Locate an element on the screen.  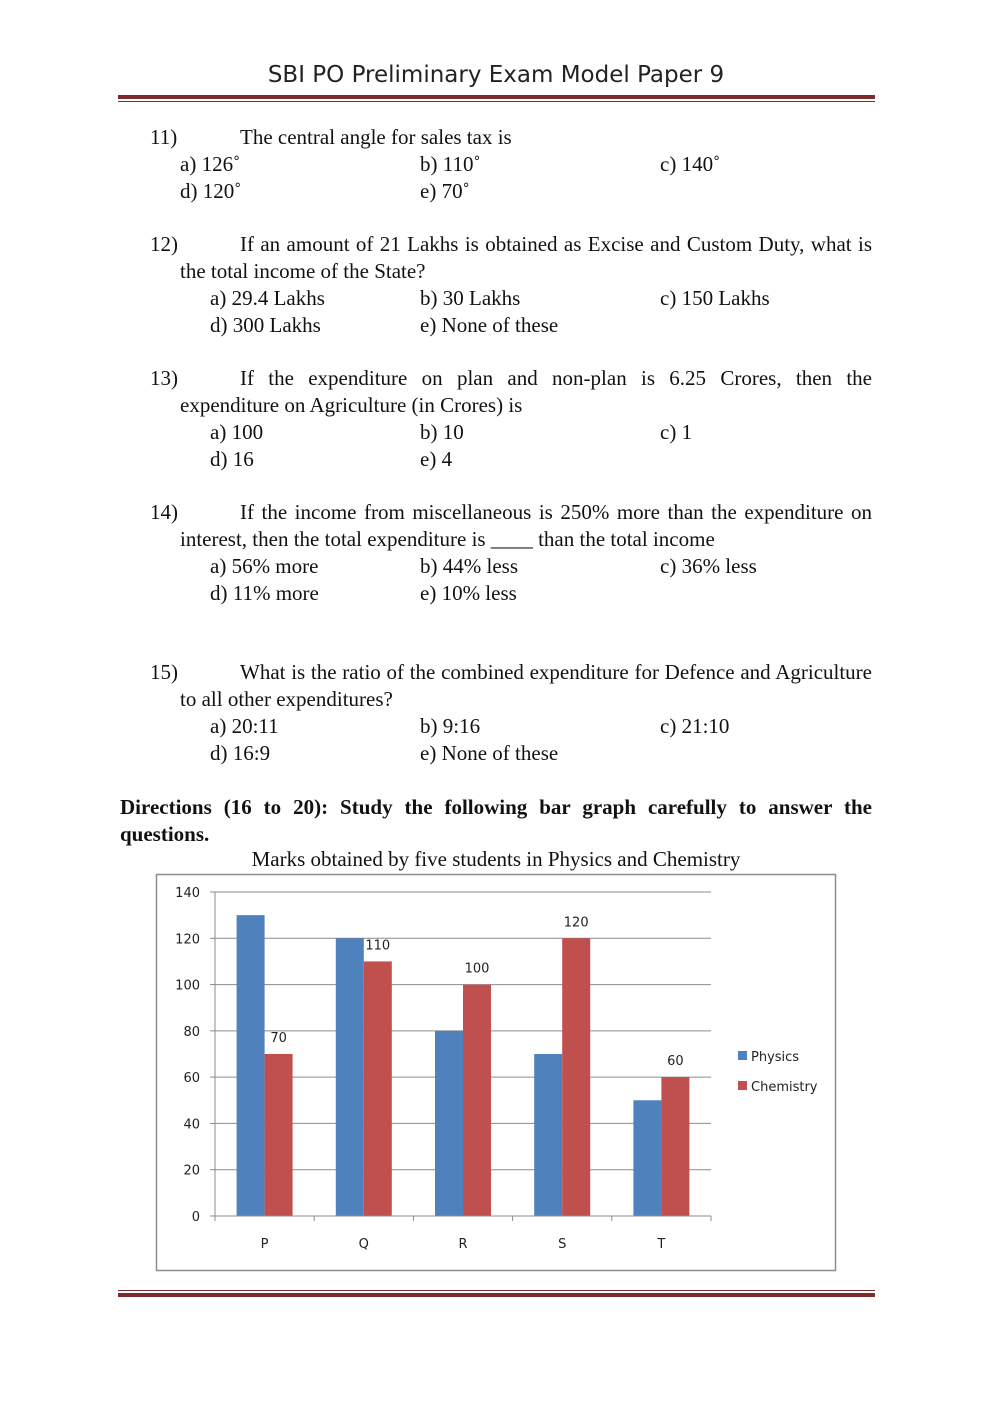
question-number: 12) is located at coordinates (164, 244).